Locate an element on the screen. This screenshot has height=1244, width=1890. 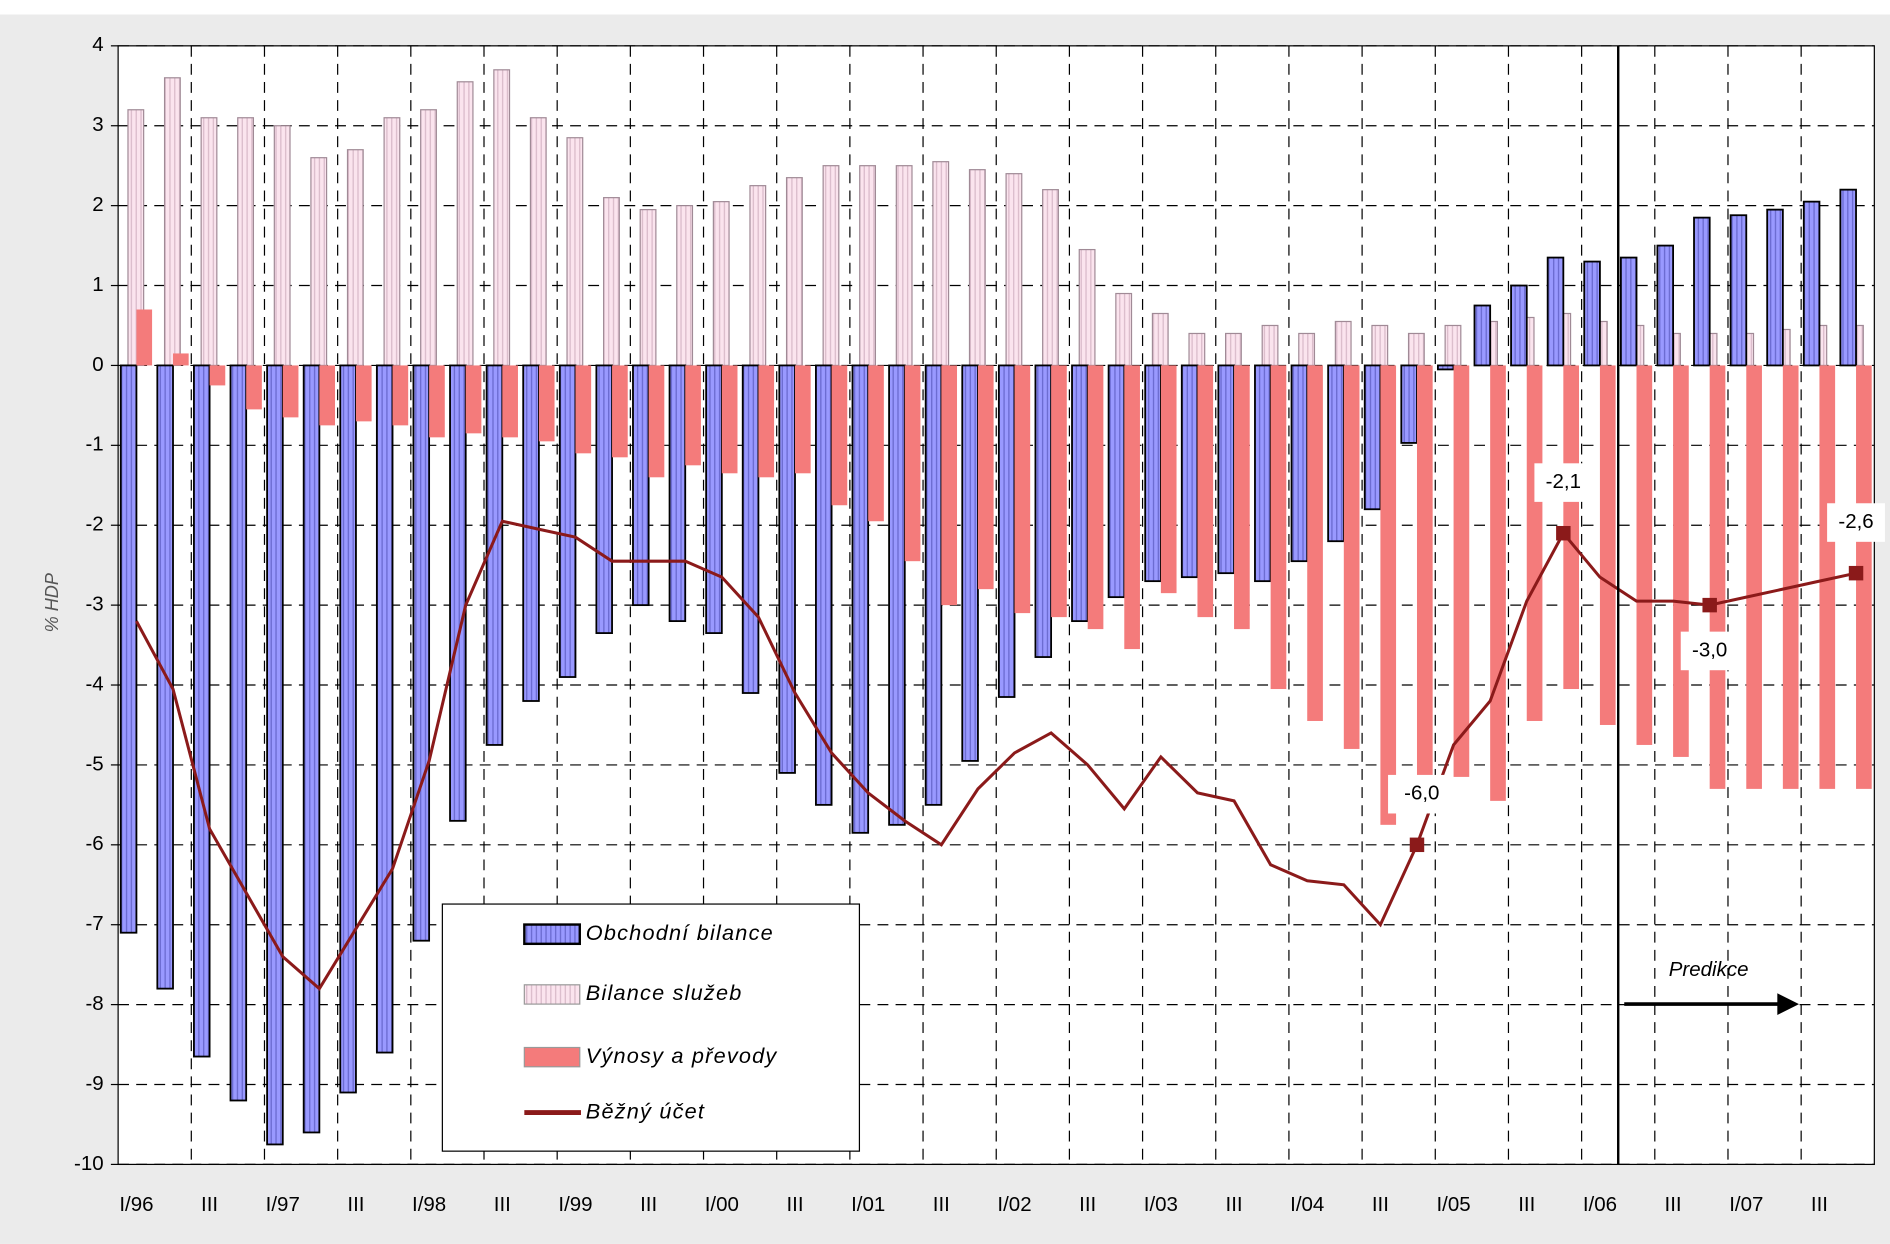
y-tick-label: -1 is located at coordinates (94, 444).